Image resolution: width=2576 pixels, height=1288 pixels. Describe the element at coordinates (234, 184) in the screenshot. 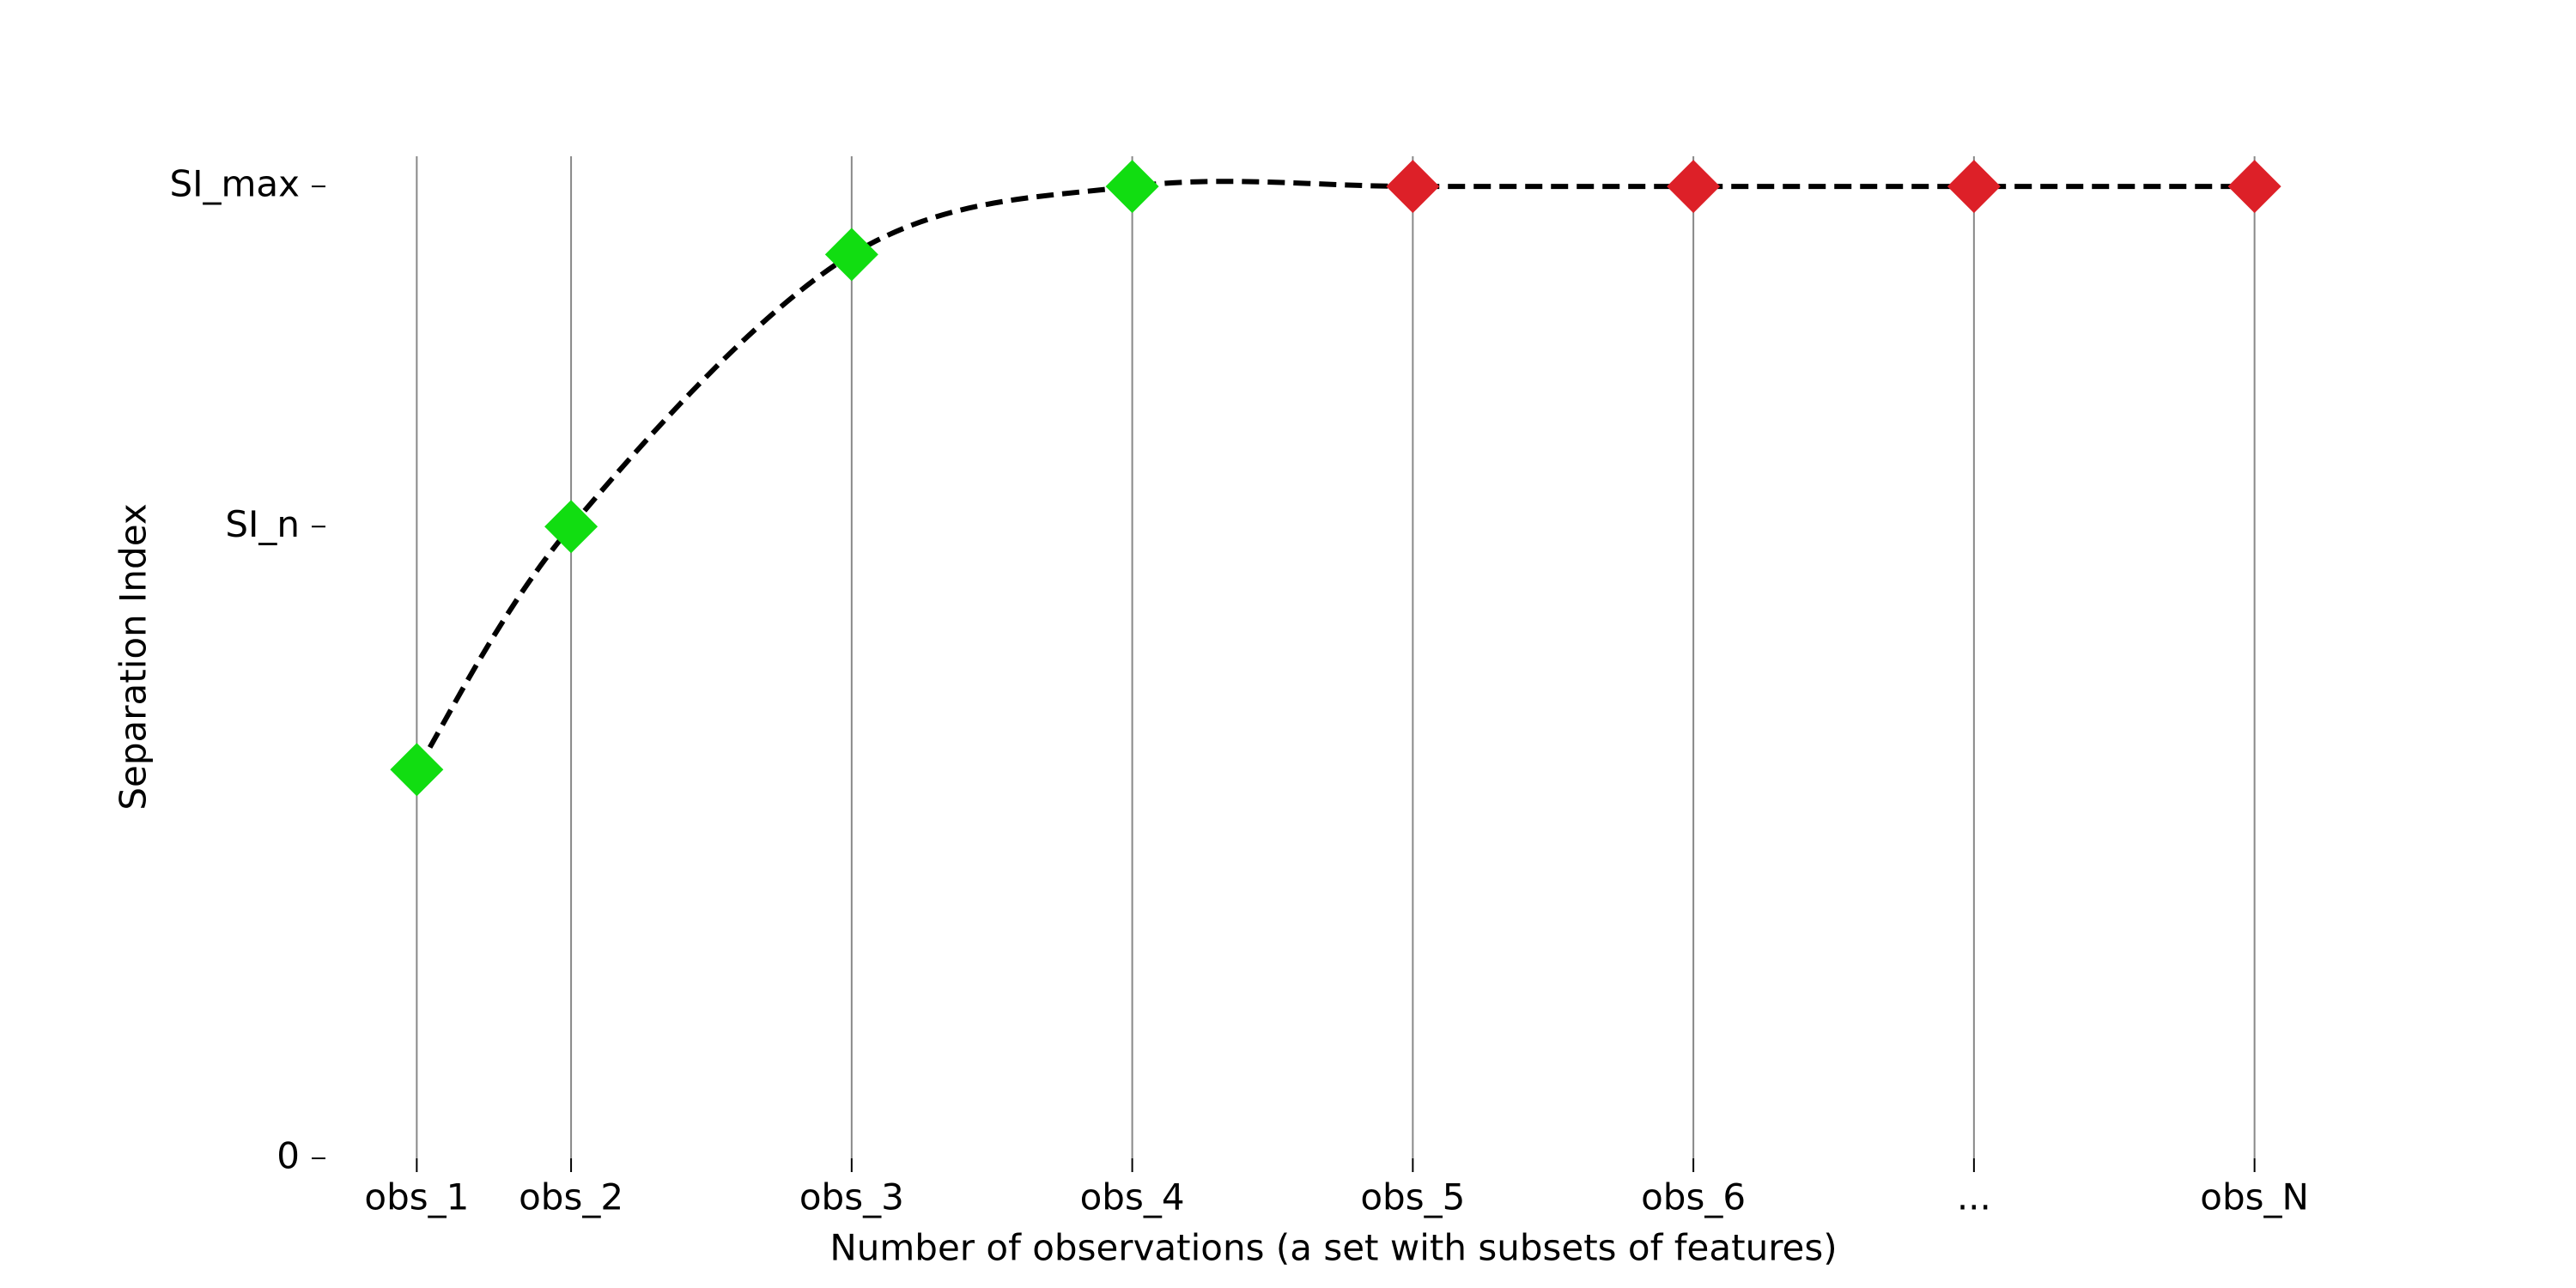

I see `y-tick-label: SI_max` at that location.